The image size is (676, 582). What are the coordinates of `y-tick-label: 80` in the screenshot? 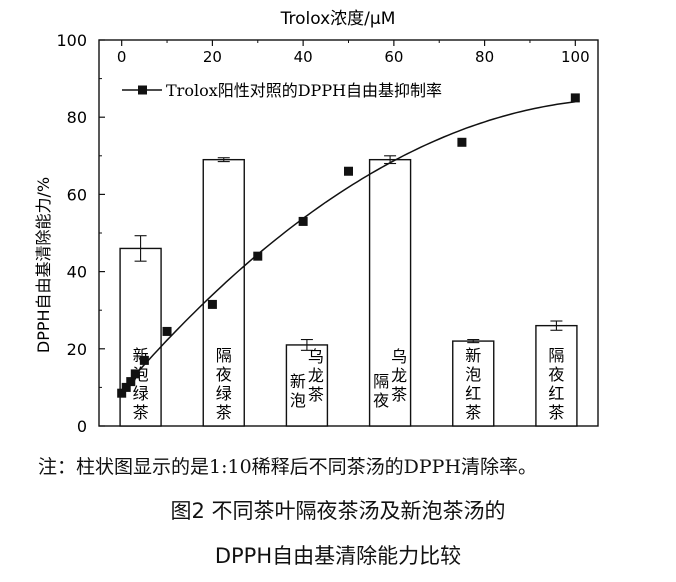 It's located at (77, 117).